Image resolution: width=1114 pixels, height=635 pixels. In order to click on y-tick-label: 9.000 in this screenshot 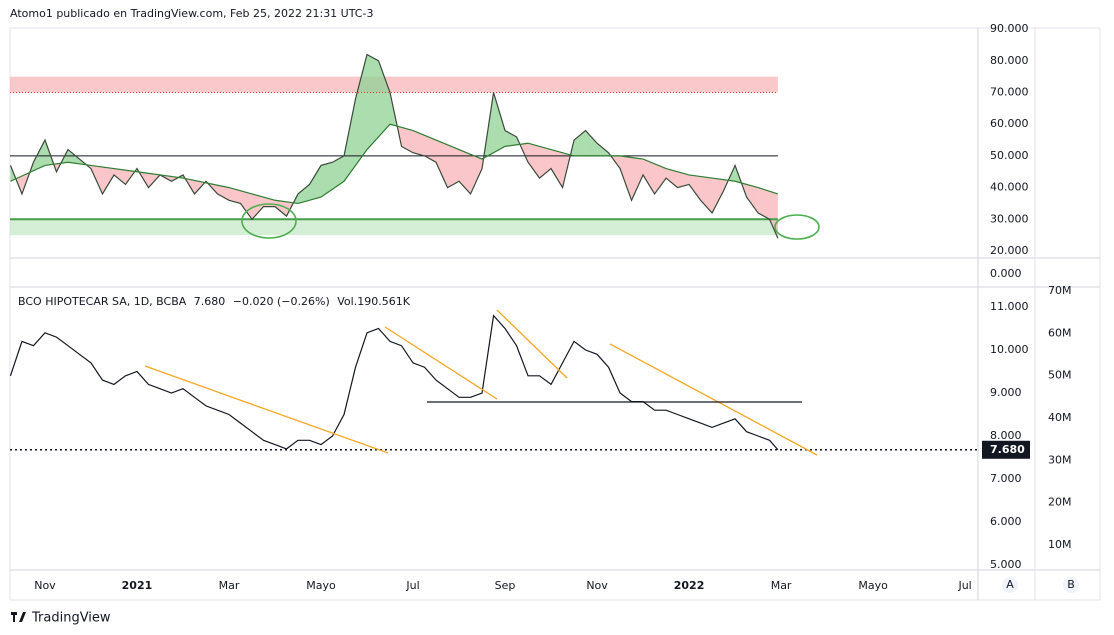, I will do `click(1006, 392)`.